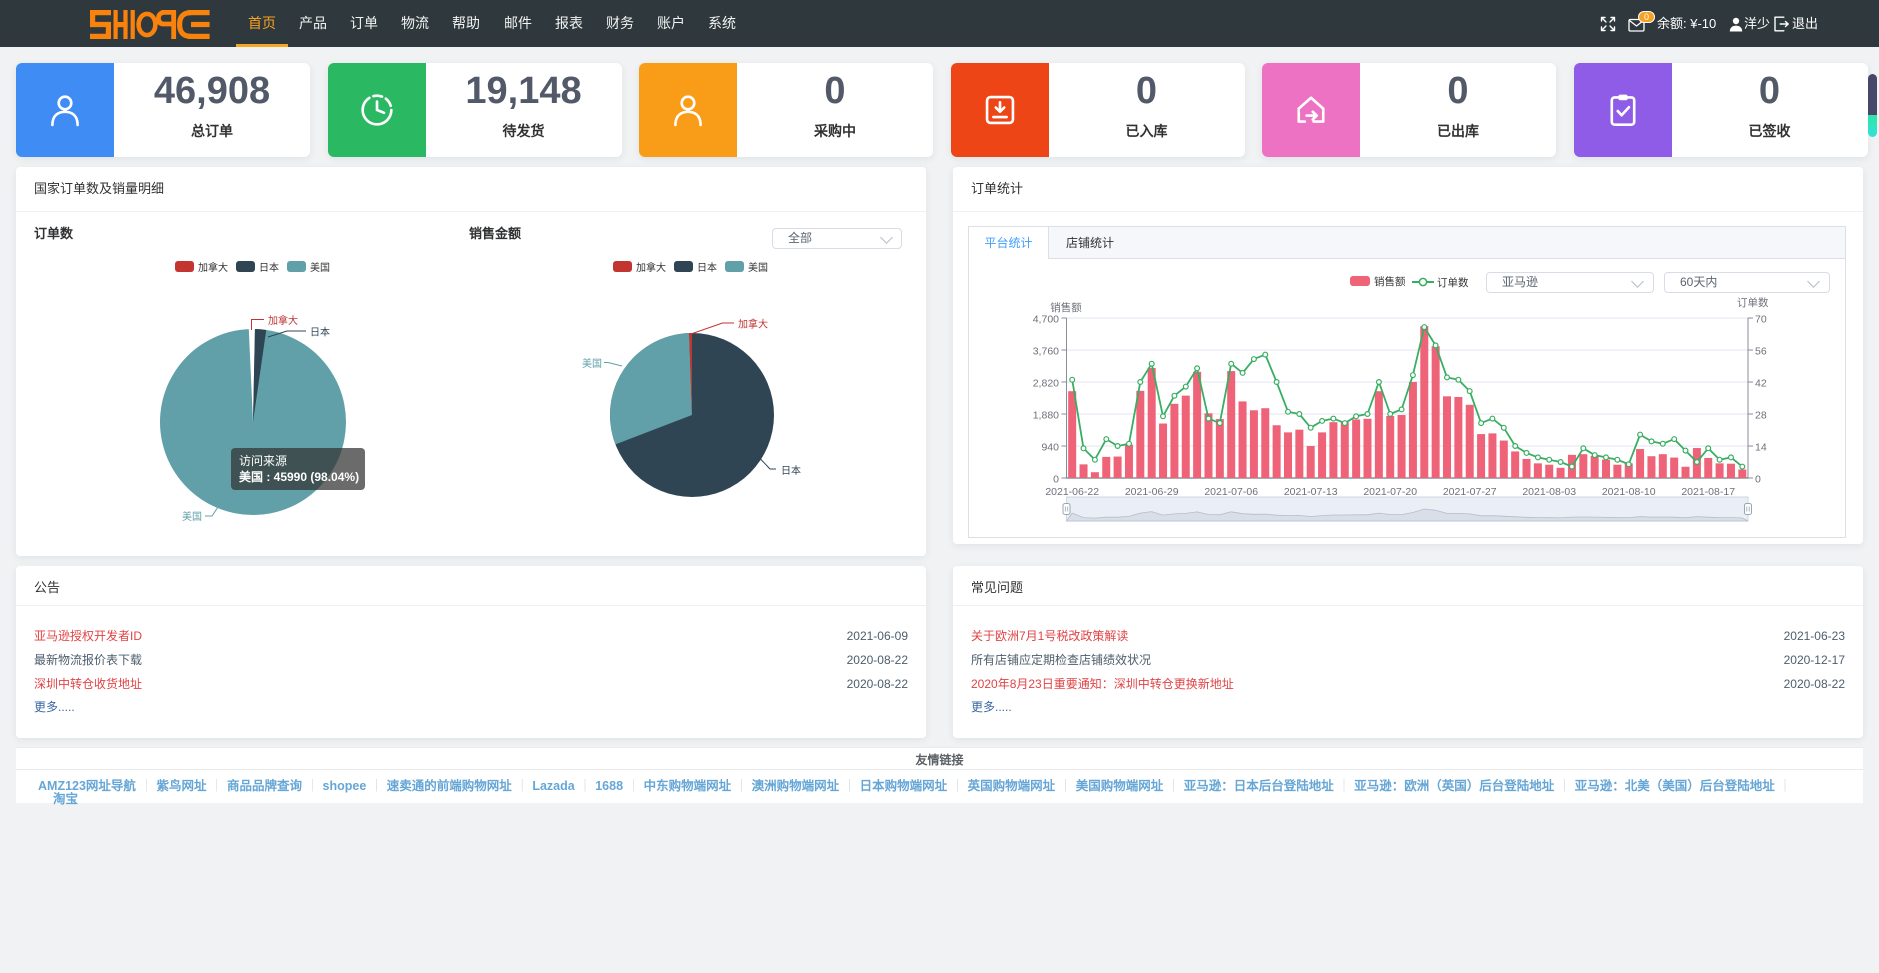  What do you see at coordinates (1761, 384) in the screenshot?
I see `svg-text: 42` at bounding box center [1761, 384].